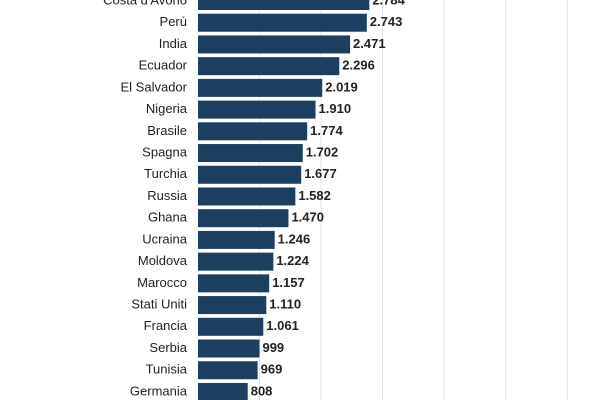 This screenshot has height=400, width=600. I want to click on value-label: 1.110, so click(285, 304).